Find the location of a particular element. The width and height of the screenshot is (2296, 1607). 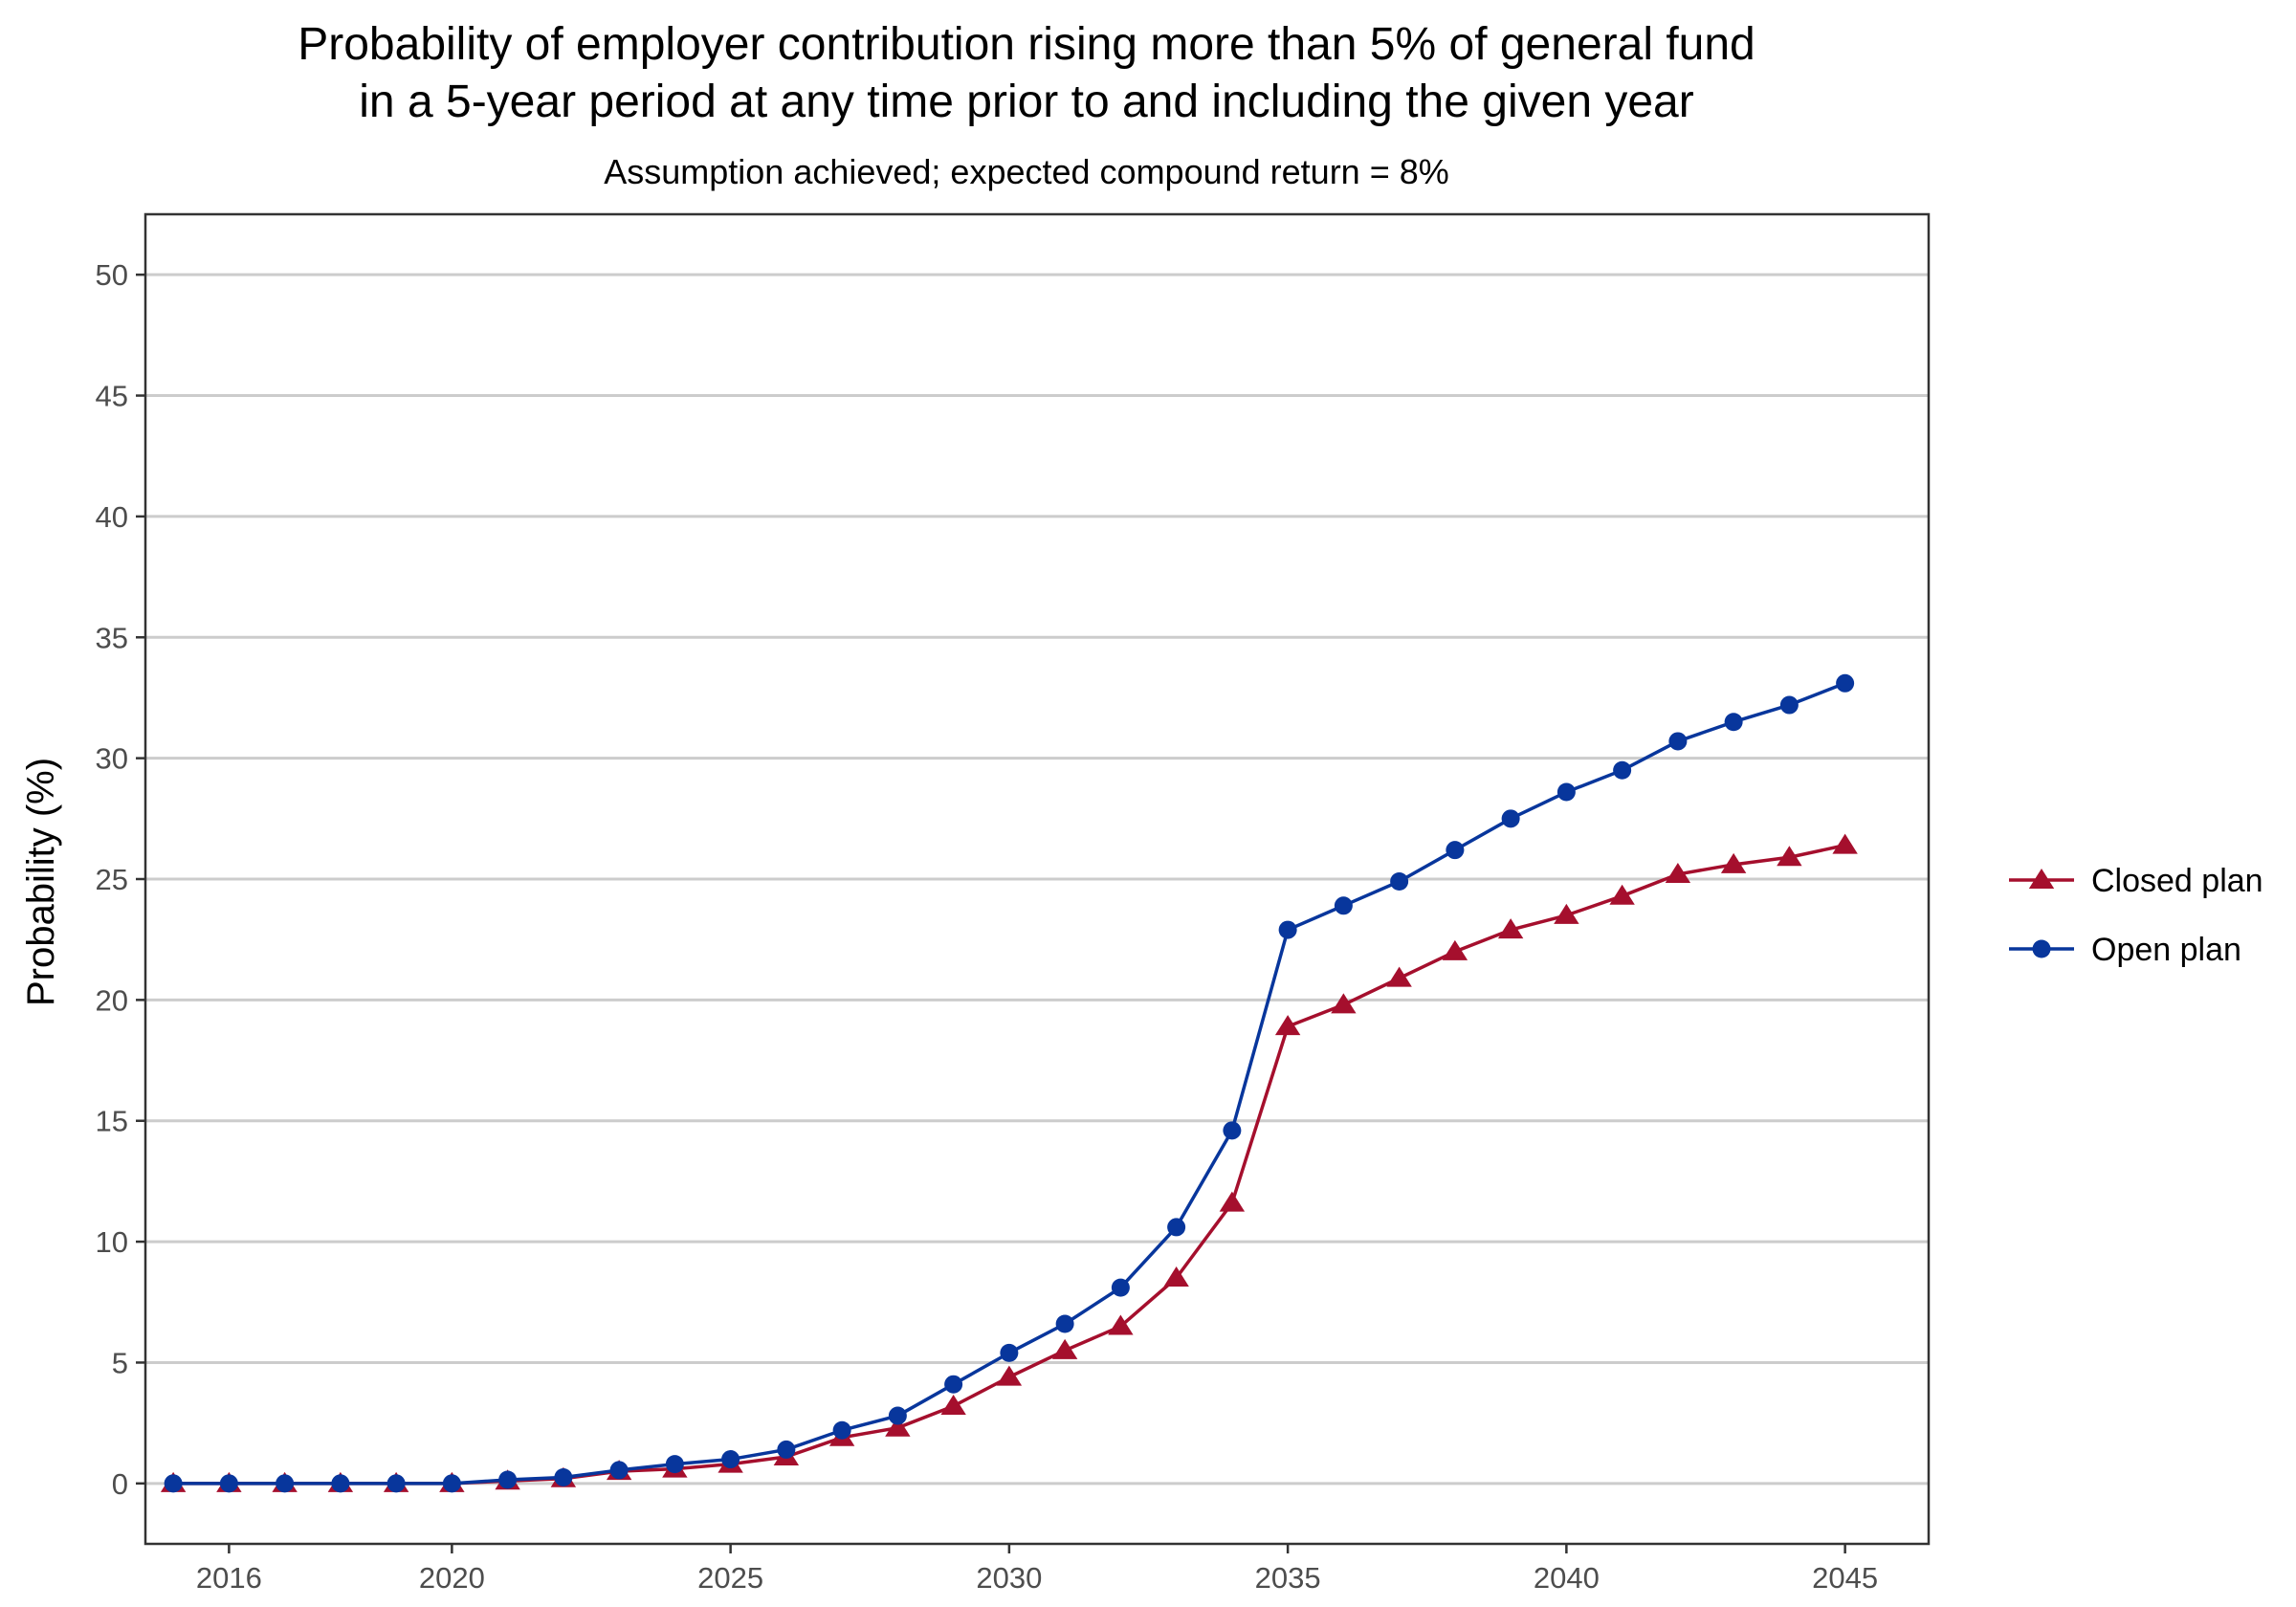

x-tick-label: 2045 is located at coordinates (1845, 1578).